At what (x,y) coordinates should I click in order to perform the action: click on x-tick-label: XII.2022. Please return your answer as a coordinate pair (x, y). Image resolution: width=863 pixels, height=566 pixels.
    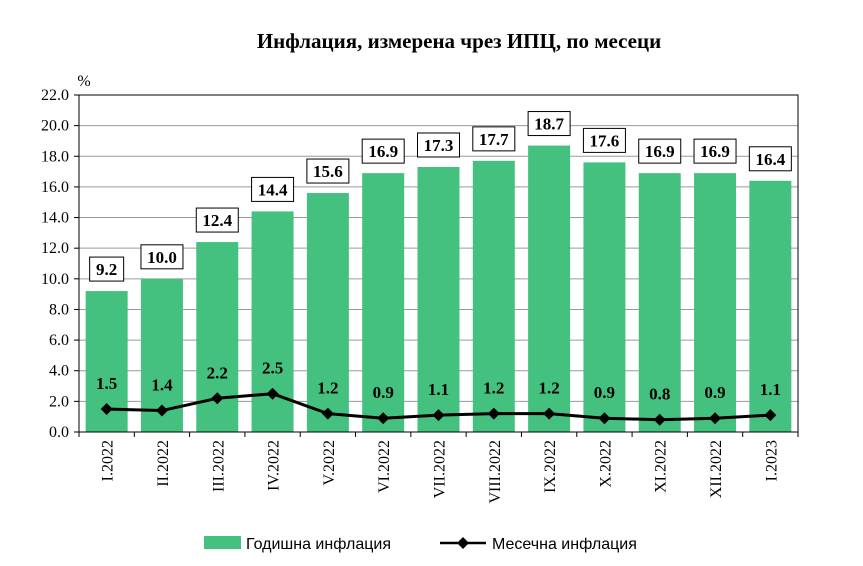
    Looking at the image, I should click on (716, 469).